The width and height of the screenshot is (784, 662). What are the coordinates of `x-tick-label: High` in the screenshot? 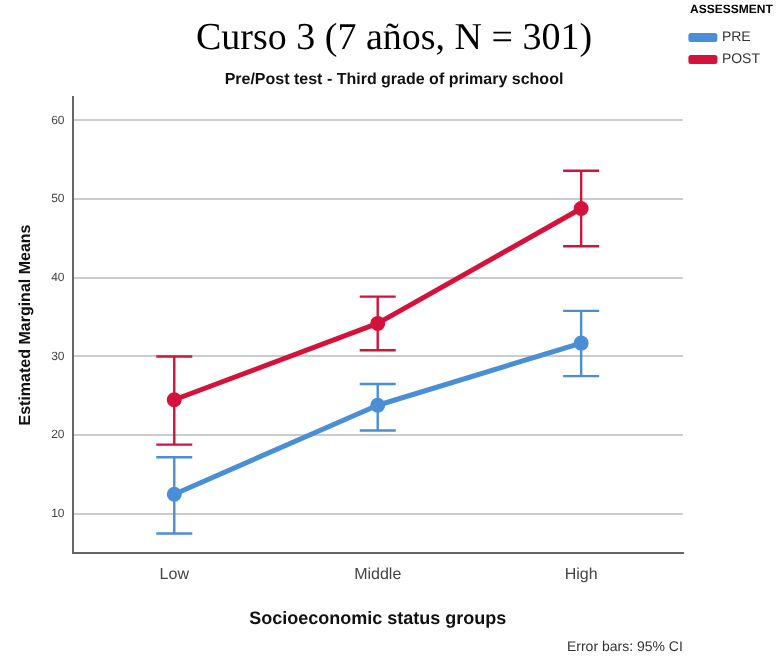 It's located at (581, 574).